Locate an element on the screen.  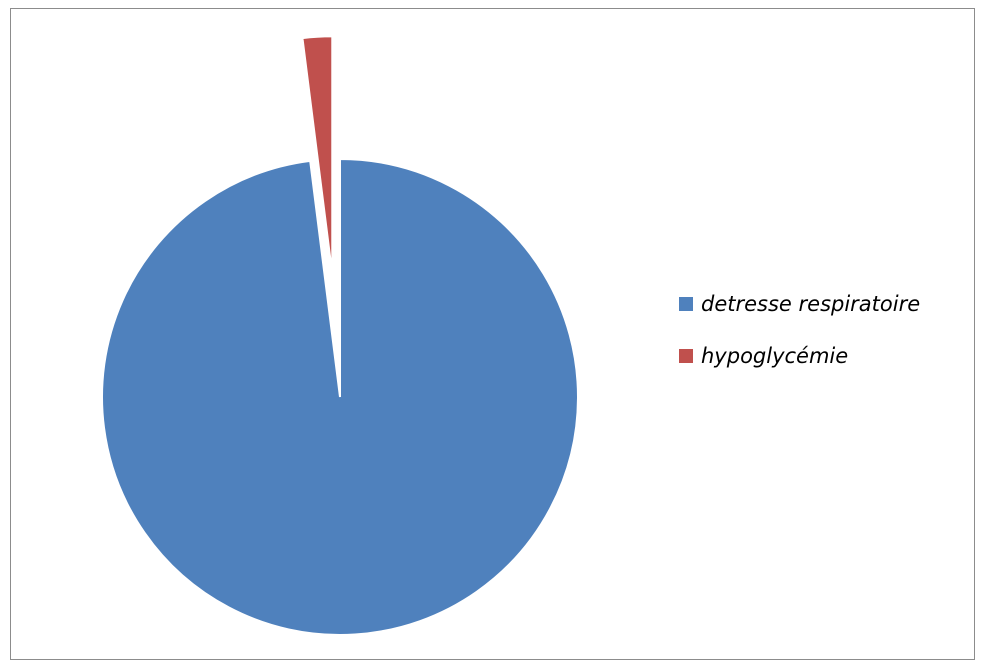
legend-label-detresse-respiratoire: detresse respiratoire is located at coordinates (811, 304).